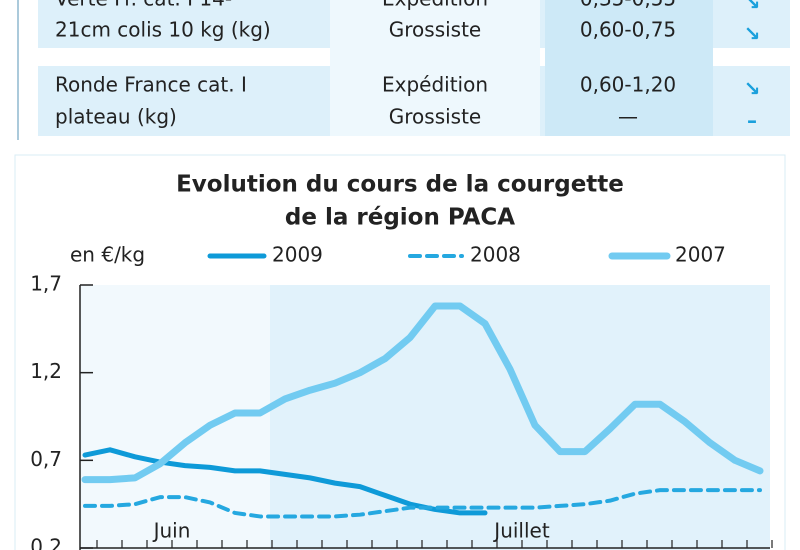 The width and height of the screenshot is (800, 550). What do you see at coordinates (175, 417) in the screenshot?
I see `plot-bg-left` at bounding box center [175, 417].